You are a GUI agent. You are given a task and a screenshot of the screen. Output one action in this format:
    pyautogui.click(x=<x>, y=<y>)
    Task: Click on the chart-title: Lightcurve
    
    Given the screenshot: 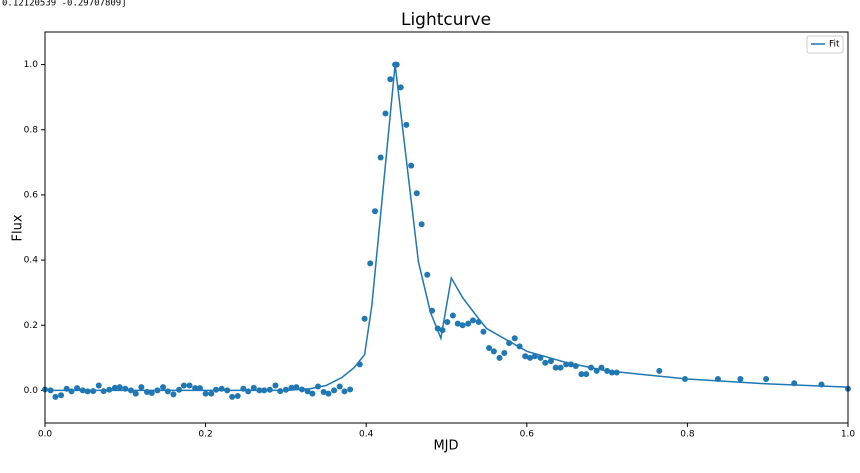 What is the action you would take?
    pyautogui.click(x=446, y=20)
    